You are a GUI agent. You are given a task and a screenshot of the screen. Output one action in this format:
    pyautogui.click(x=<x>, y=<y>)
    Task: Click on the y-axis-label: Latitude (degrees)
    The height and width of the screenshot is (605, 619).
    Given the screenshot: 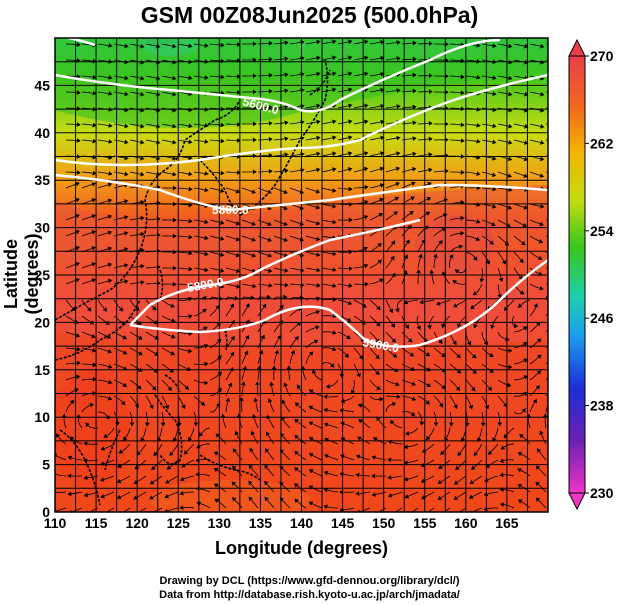 What is the action you would take?
    pyautogui.click(x=21, y=274)
    